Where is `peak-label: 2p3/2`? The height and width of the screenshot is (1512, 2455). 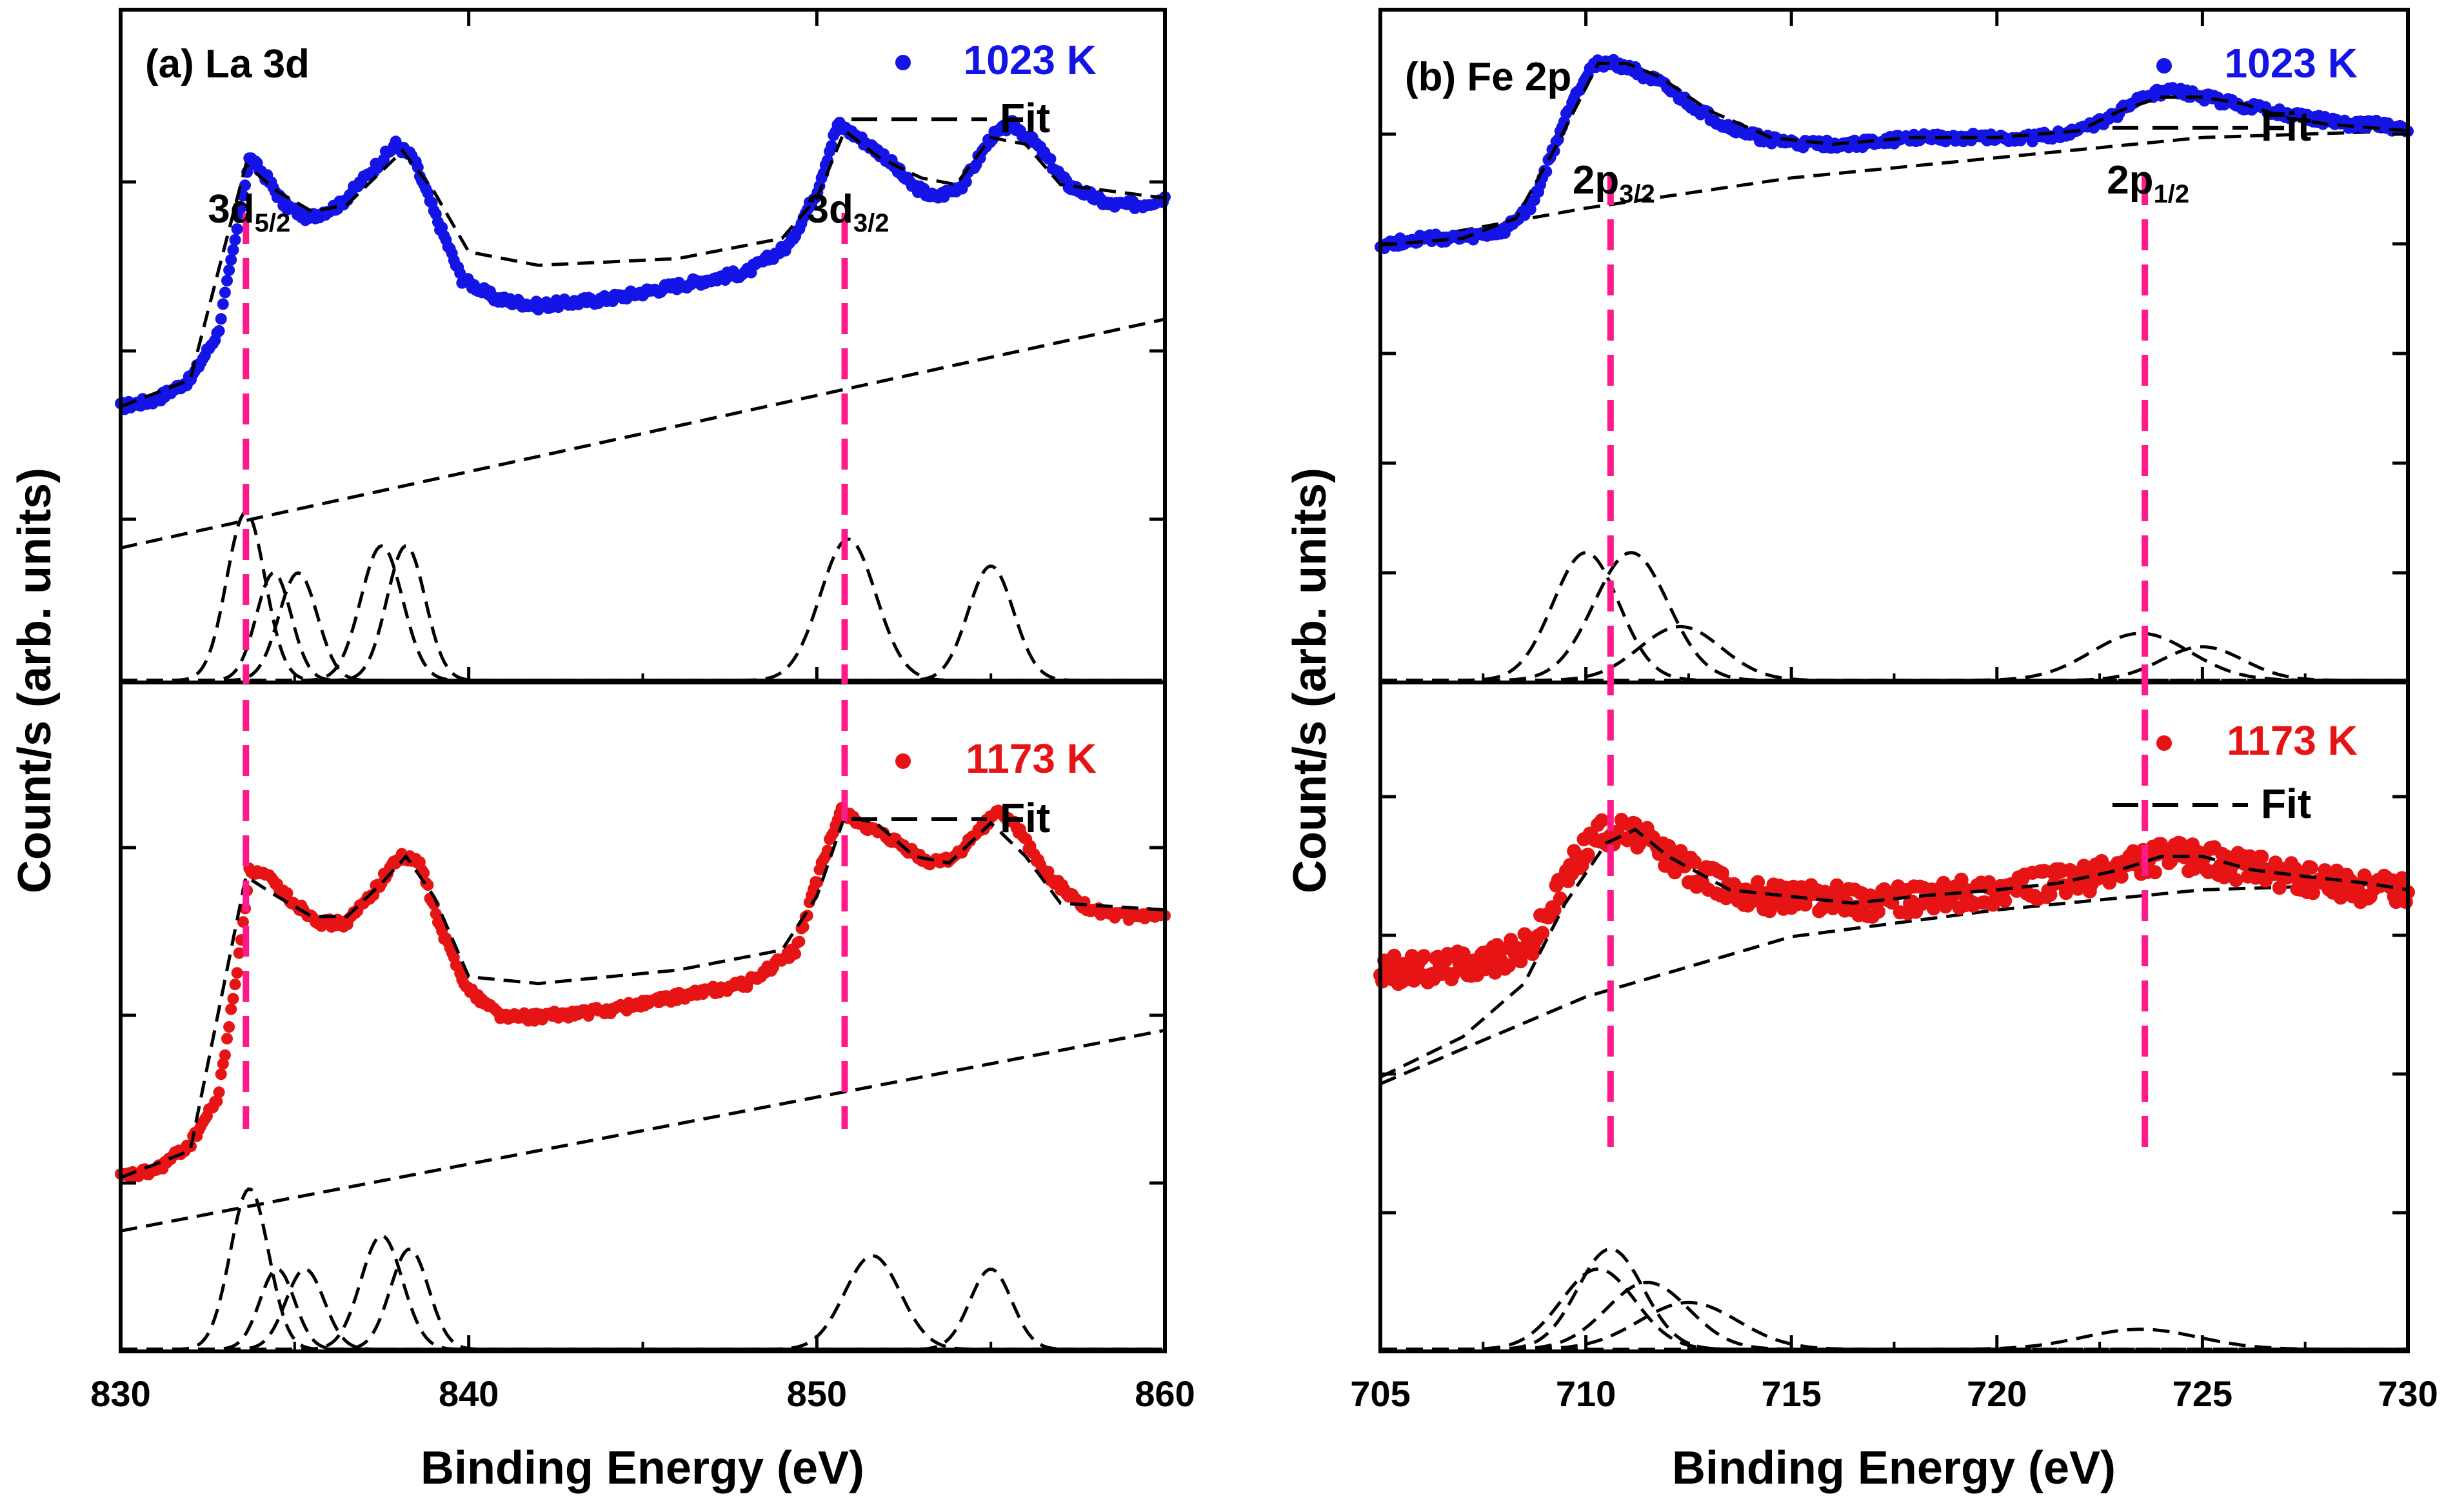
peak-label: 2p3/2 is located at coordinates (1614, 183).